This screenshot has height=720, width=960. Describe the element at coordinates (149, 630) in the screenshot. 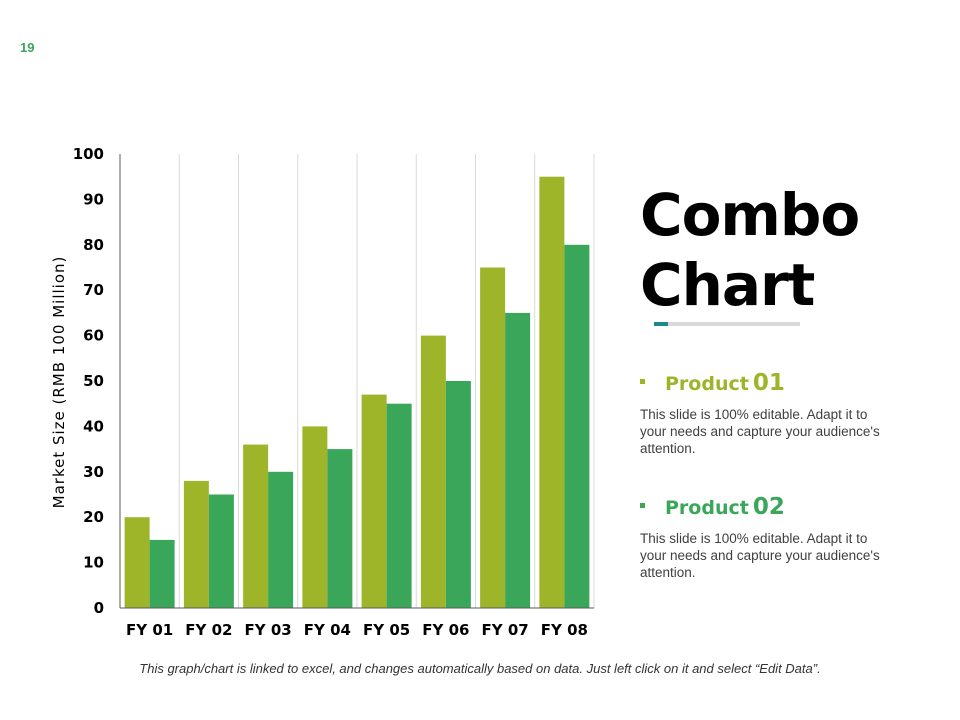

I see `x-tick-label: FY 01` at that location.